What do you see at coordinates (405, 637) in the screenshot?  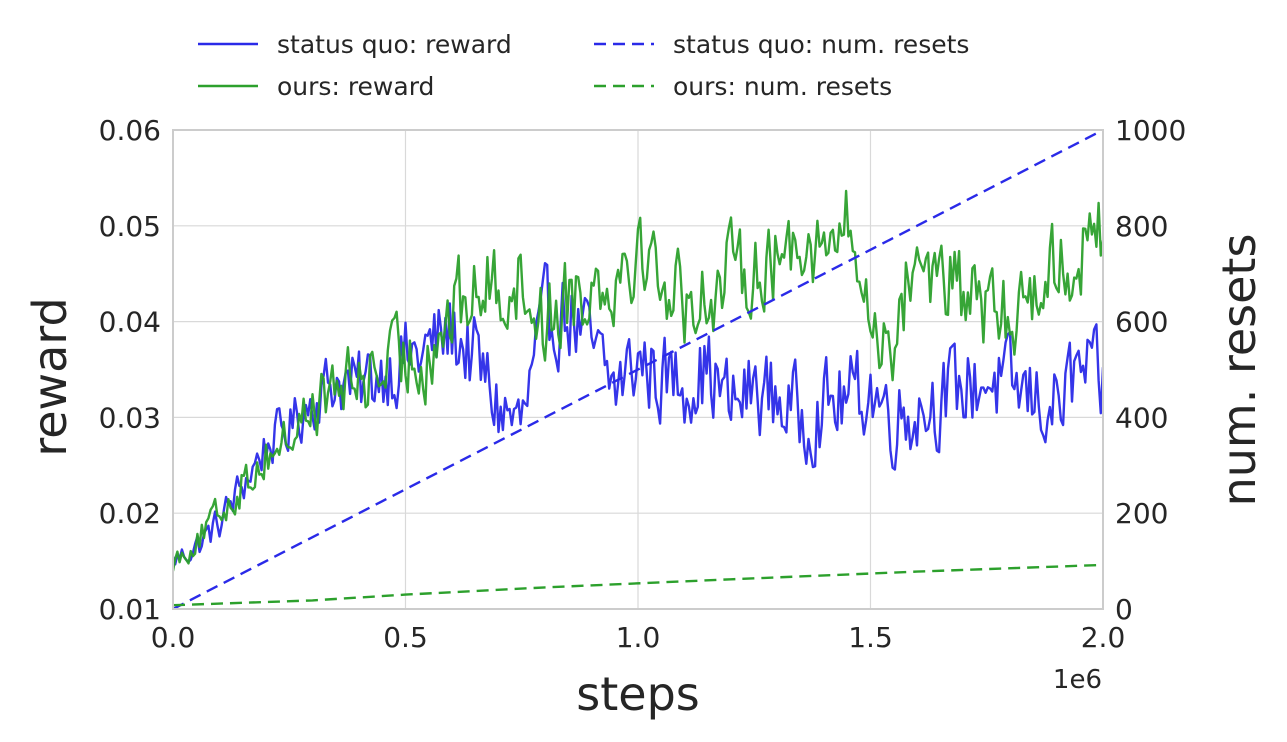 I see `x-tick-label: 0.5` at bounding box center [405, 637].